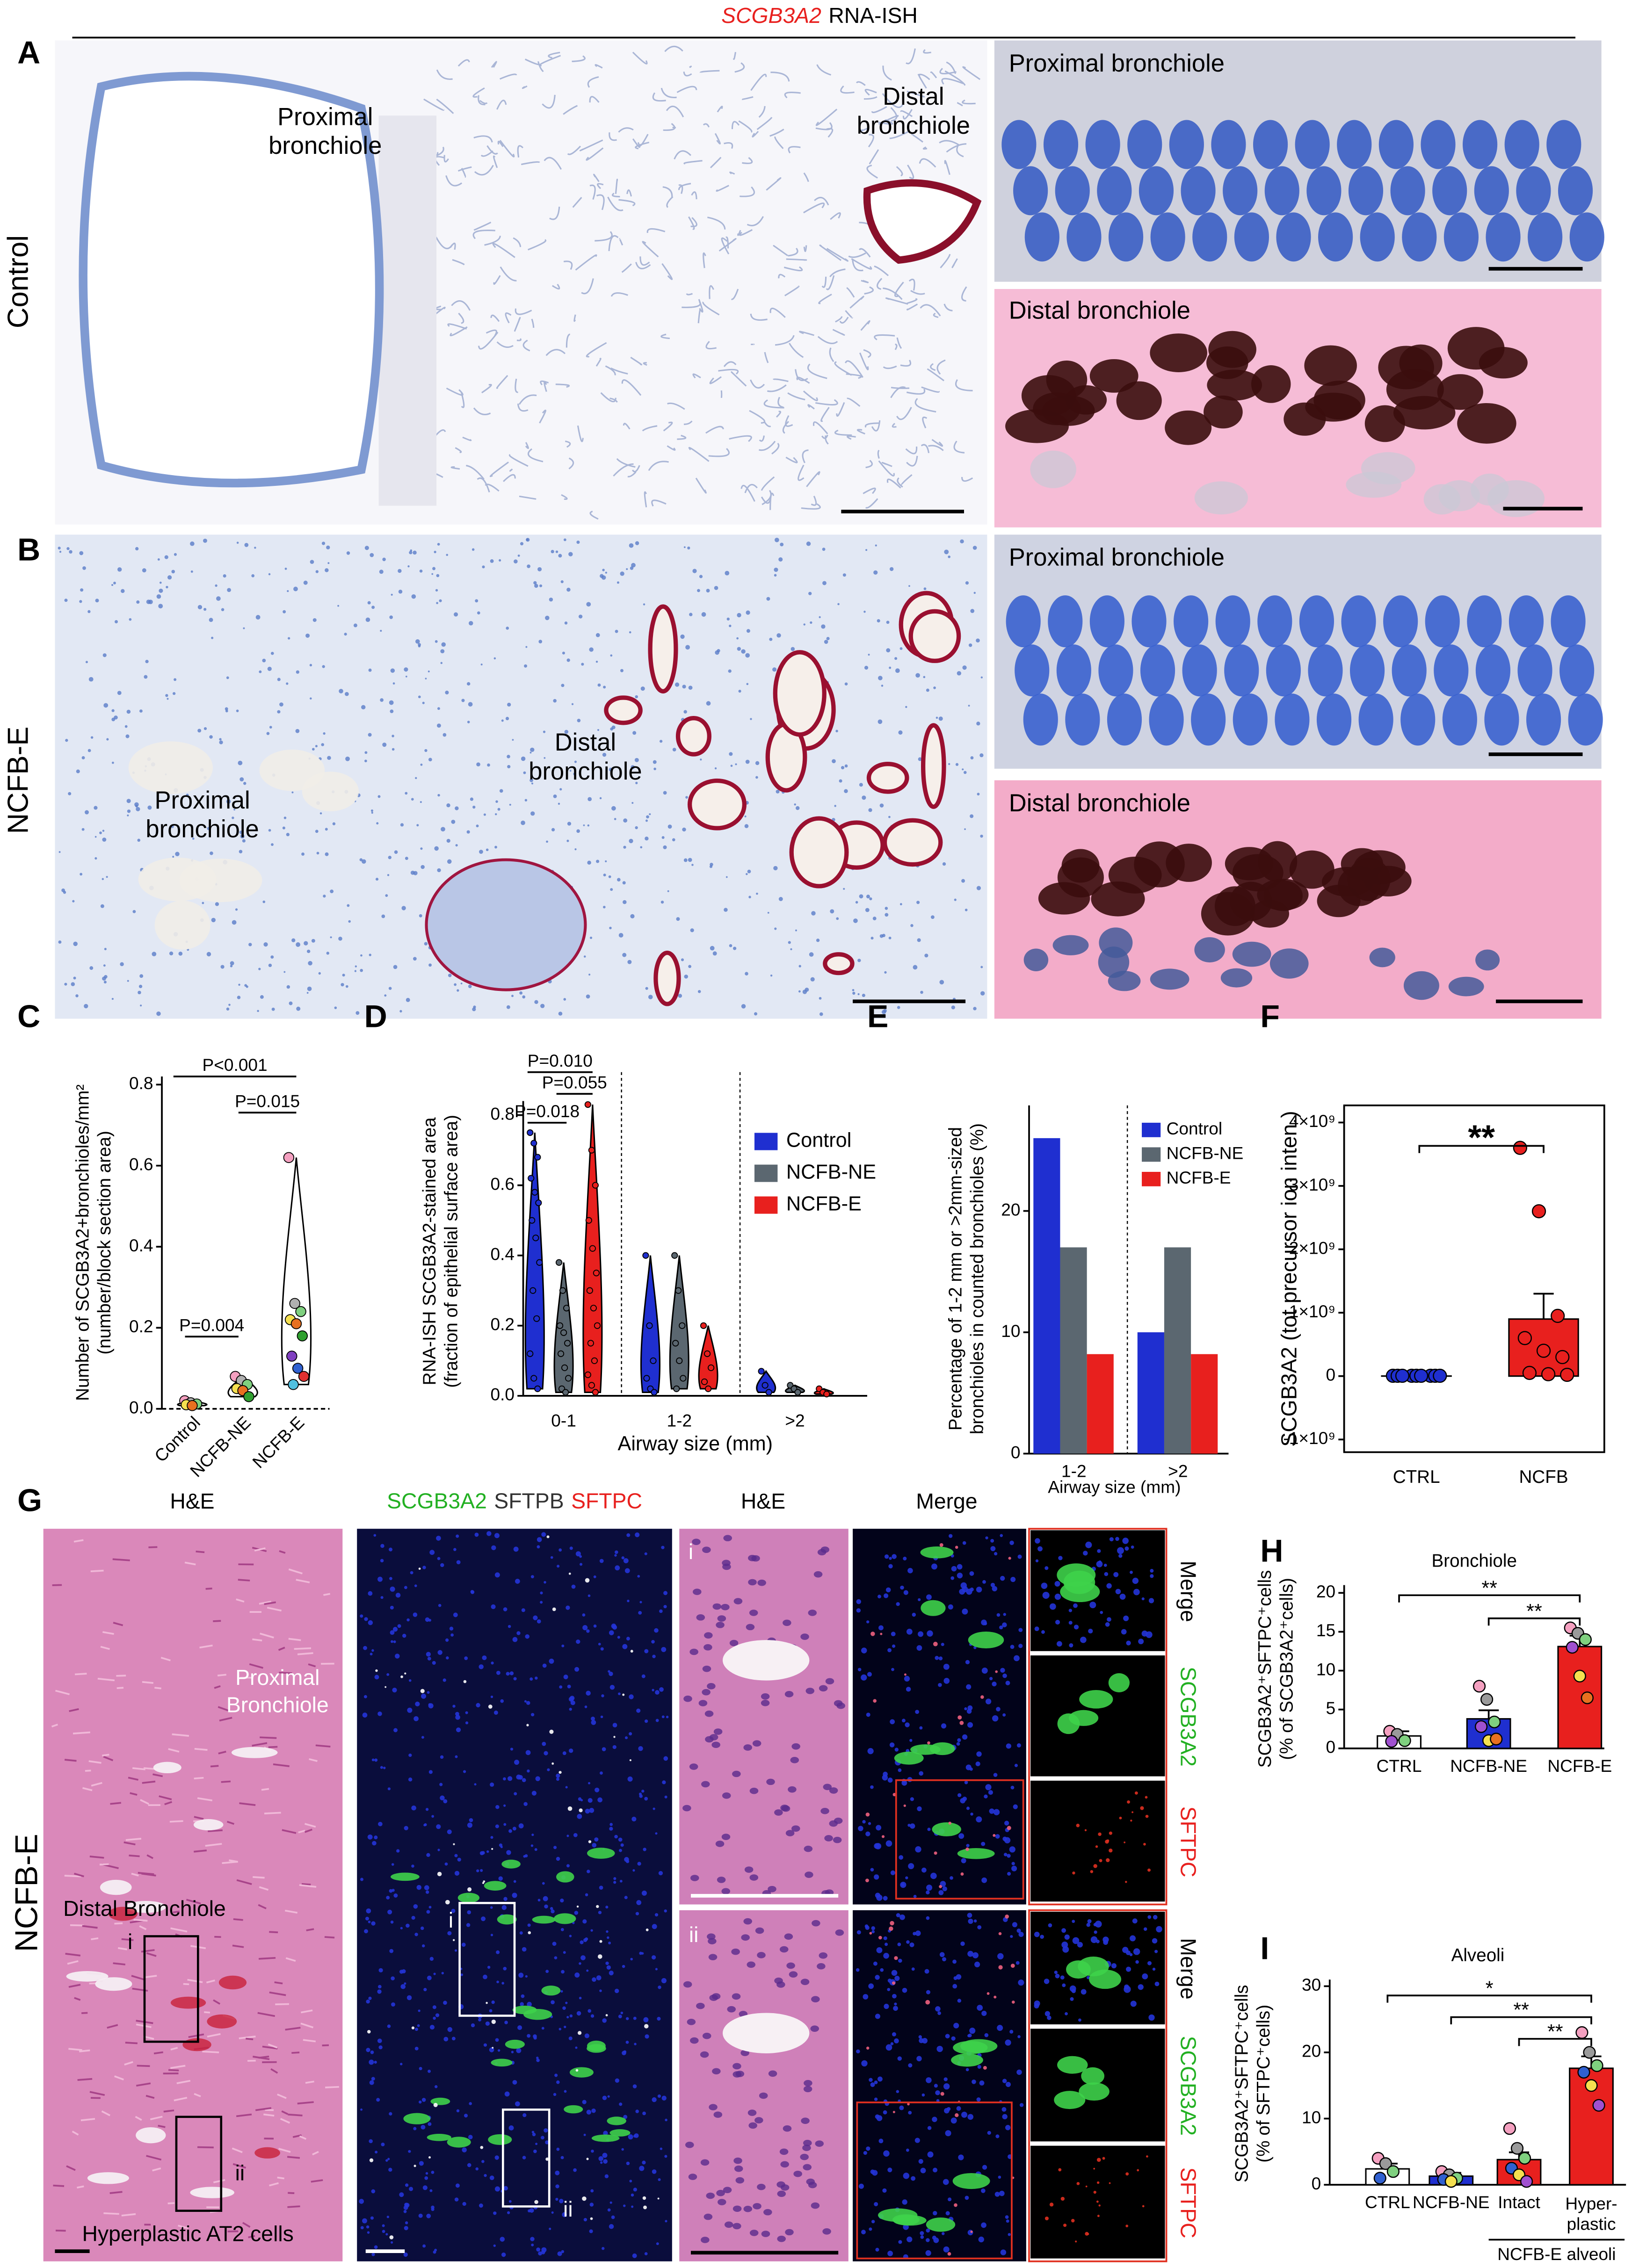 This screenshot has width=1639, height=2268. What do you see at coordinates (1114, 1486) in the screenshot?
I see `x-axis-label: Airway size (mm)` at bounding box center [1114, 1486].